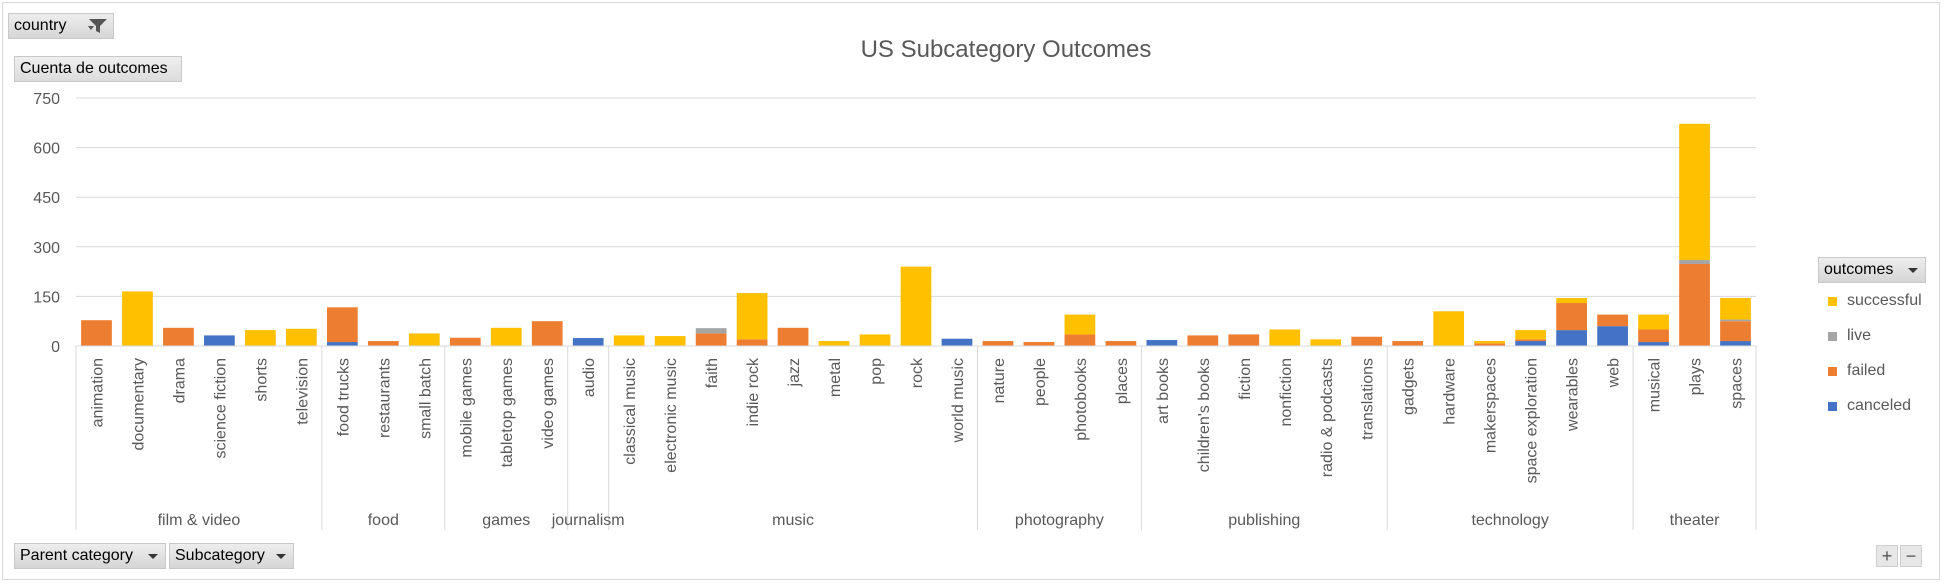  What do you see at coordinates (1832, 406) in the screenshot?
I see `legend-swatch-canceled` at bounding box center [1832, 406].